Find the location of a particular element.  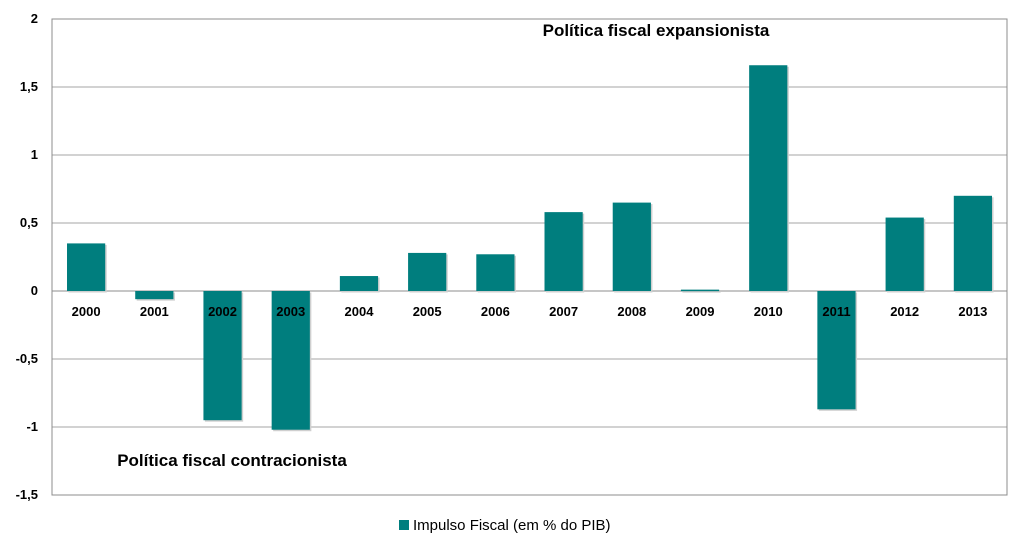

bar-2004 is located at coordinates (359, 283).